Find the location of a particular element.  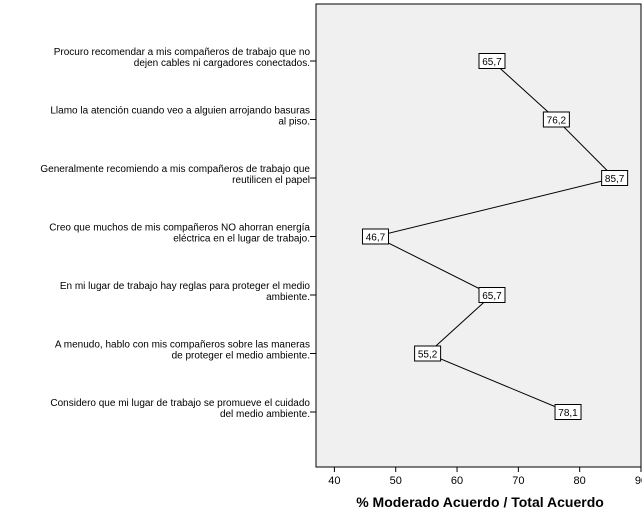

x-axis-title: % Moderado Acuerdo / Total Acuerdo is located at coordinates (480, 502).